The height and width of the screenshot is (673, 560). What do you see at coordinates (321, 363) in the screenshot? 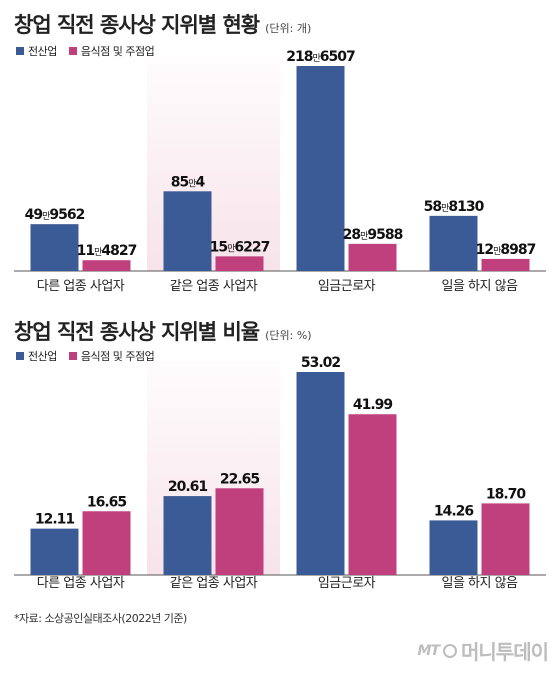
I see `data-label: 53.02` at bounding box center [321, 363].